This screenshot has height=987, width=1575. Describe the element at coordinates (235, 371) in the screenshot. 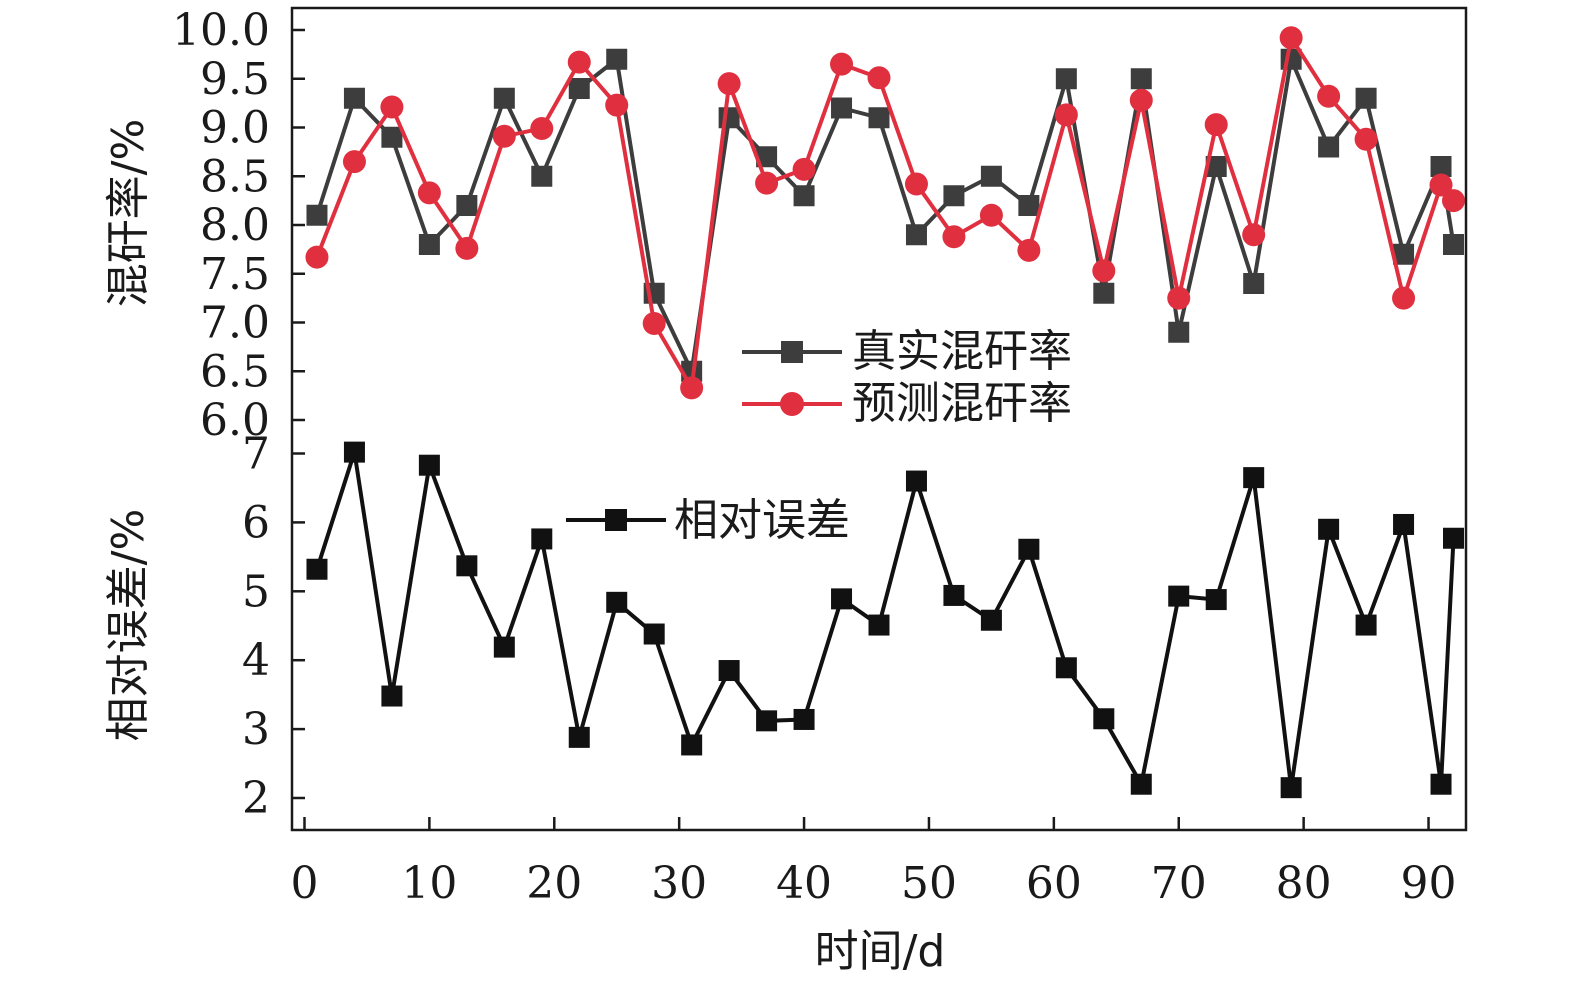

I see `top-y-tick-label: 6.5` at that location.